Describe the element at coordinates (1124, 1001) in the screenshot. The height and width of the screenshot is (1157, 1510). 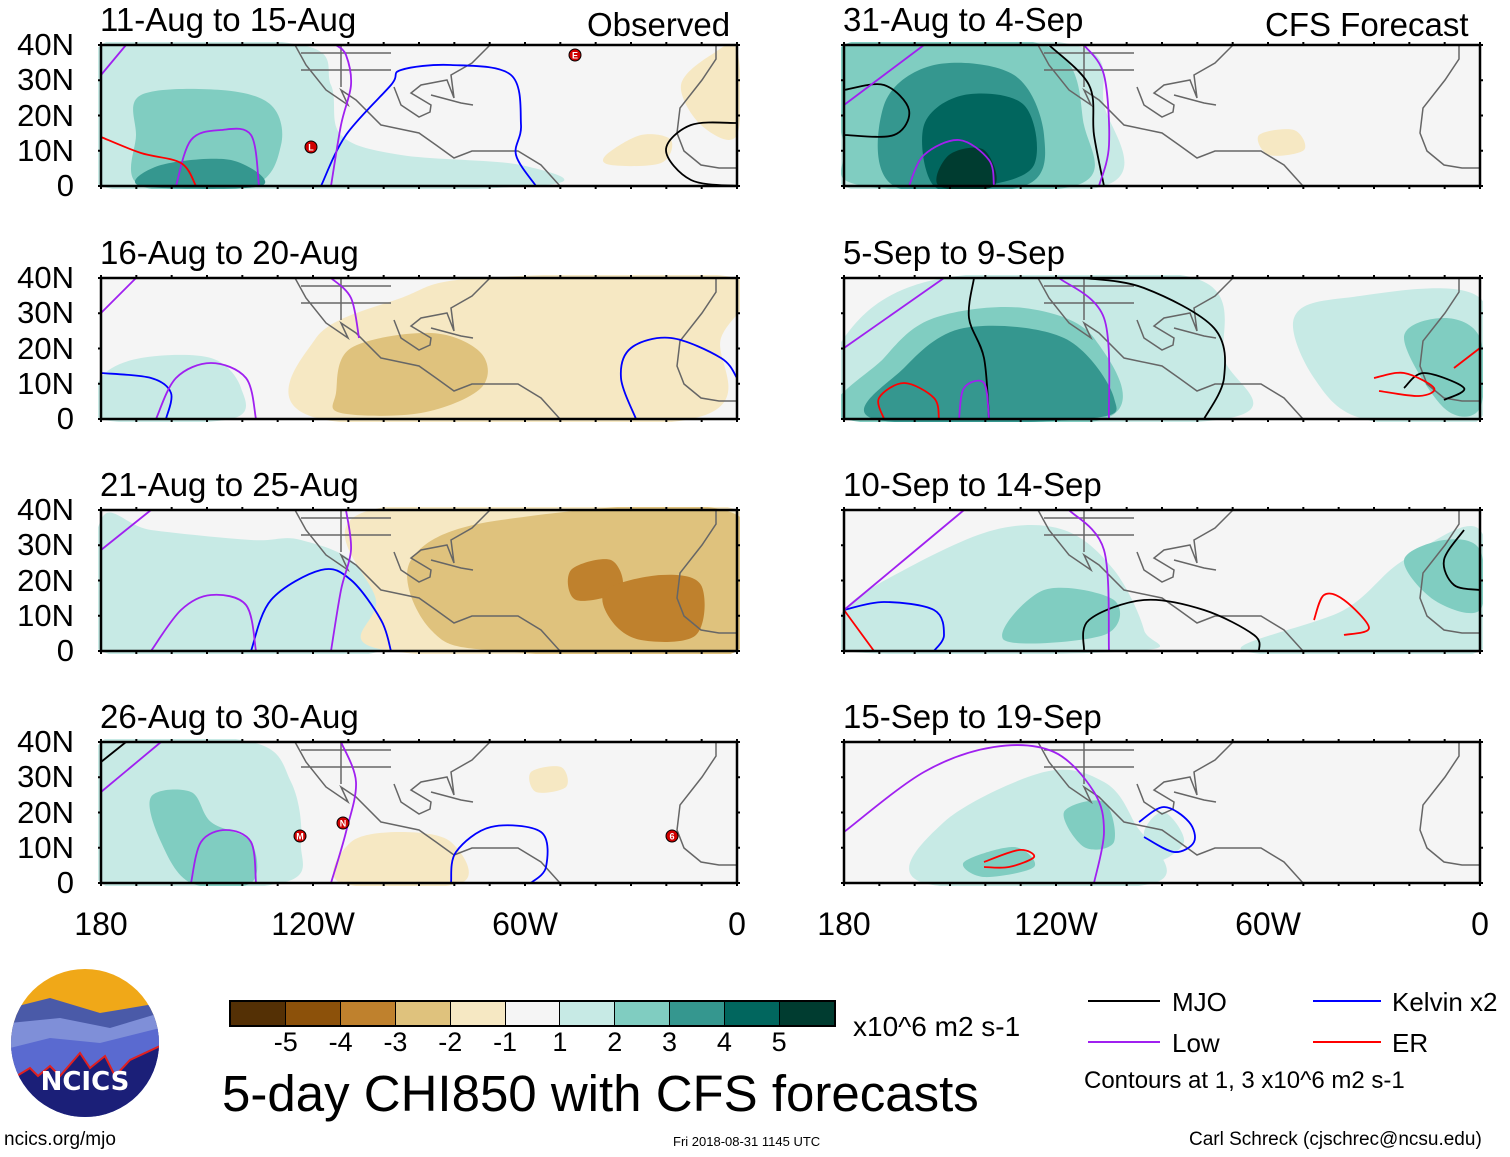
I see `legend-mjo-line` at that location.